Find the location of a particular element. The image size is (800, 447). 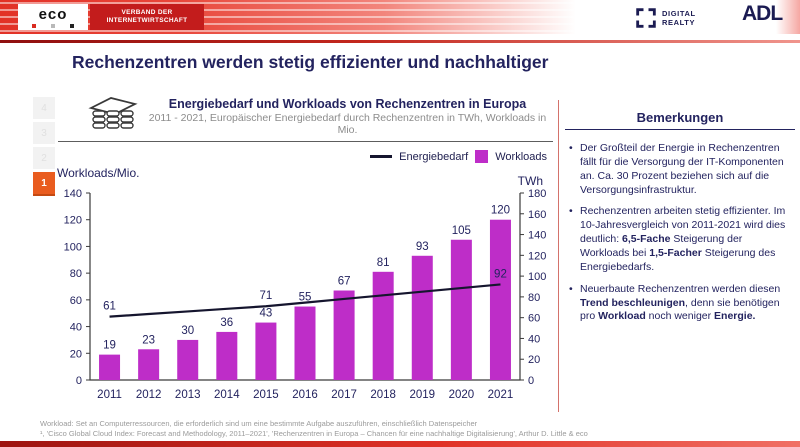

bar-2019 is located at coordinates (422, 317).